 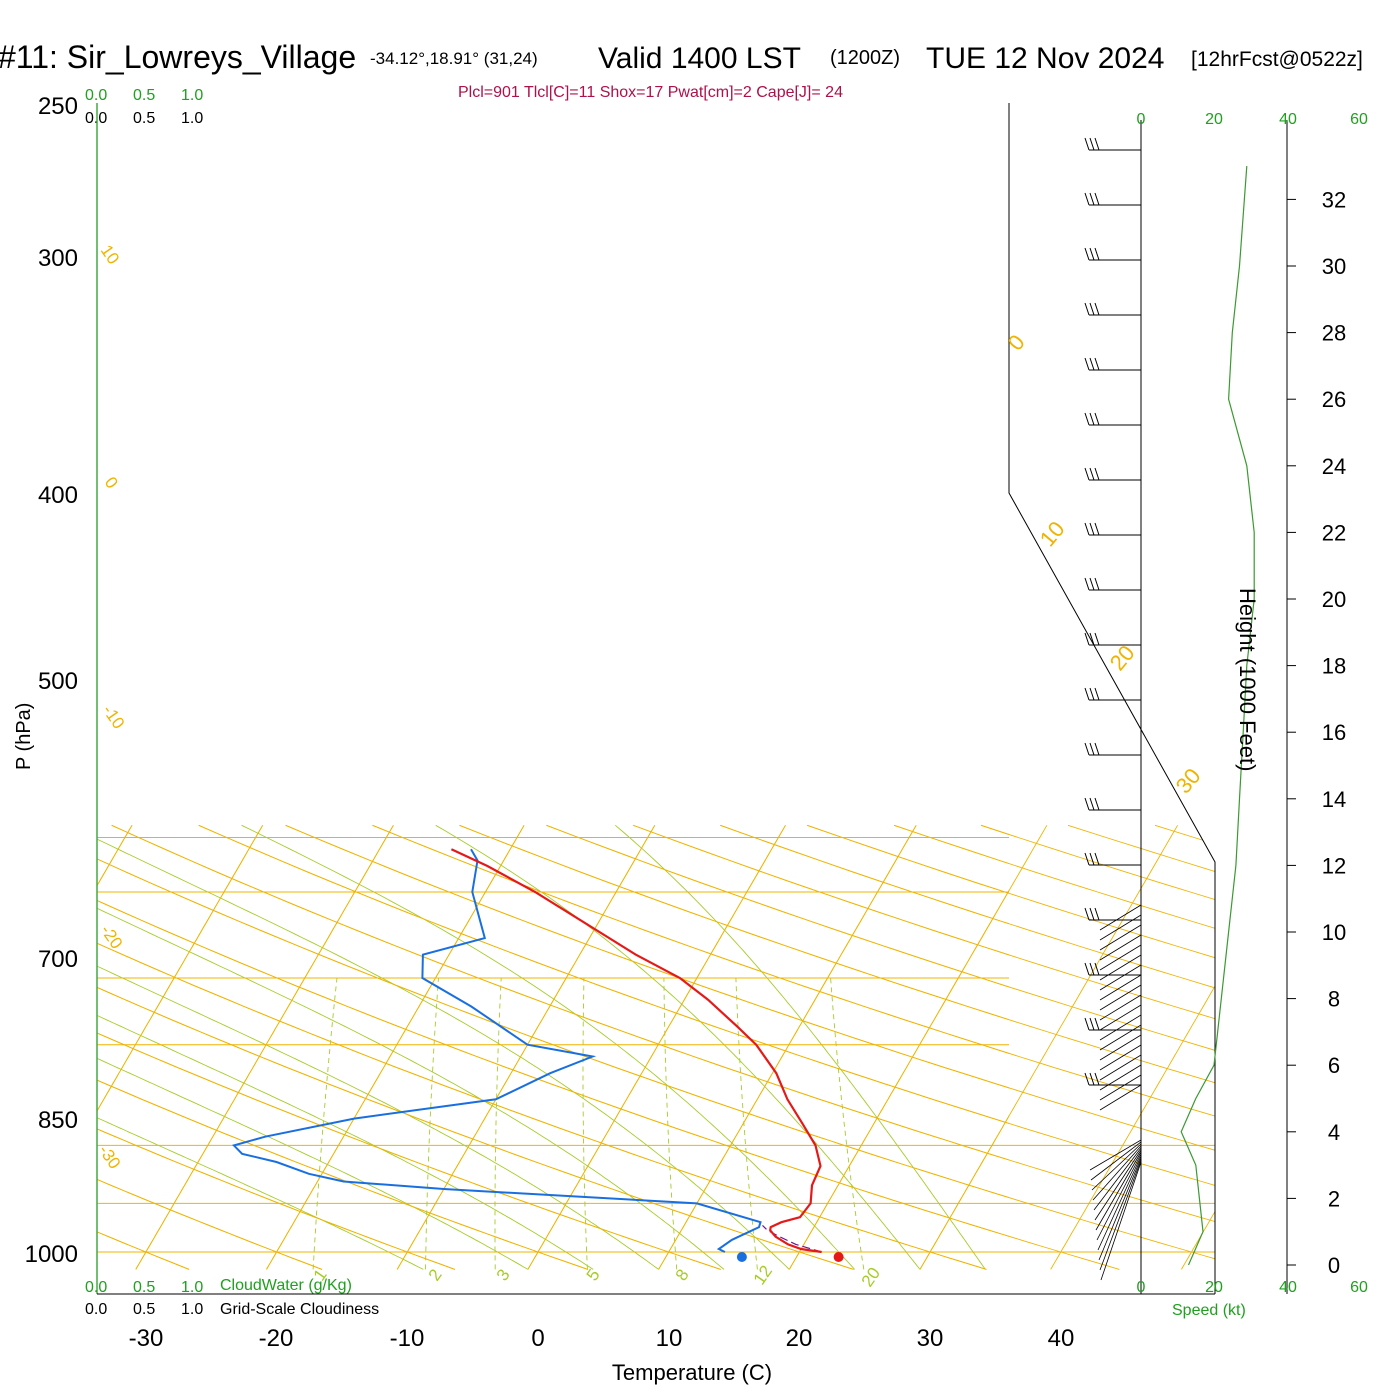 I want to click on cloudwater-label: CloudWater (g/Kg), so click(x=286, y=1285).